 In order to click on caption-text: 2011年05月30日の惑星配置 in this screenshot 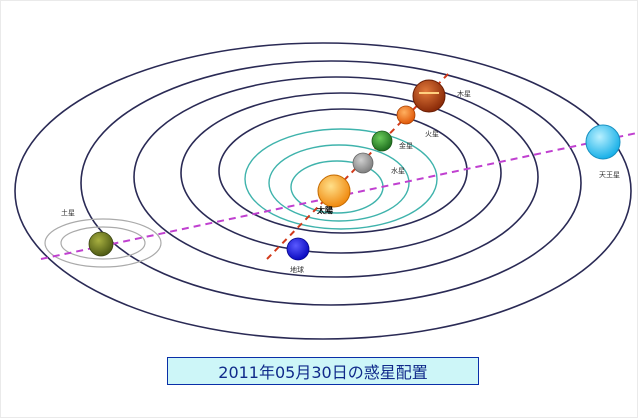, I will do `click(323, 372)`.